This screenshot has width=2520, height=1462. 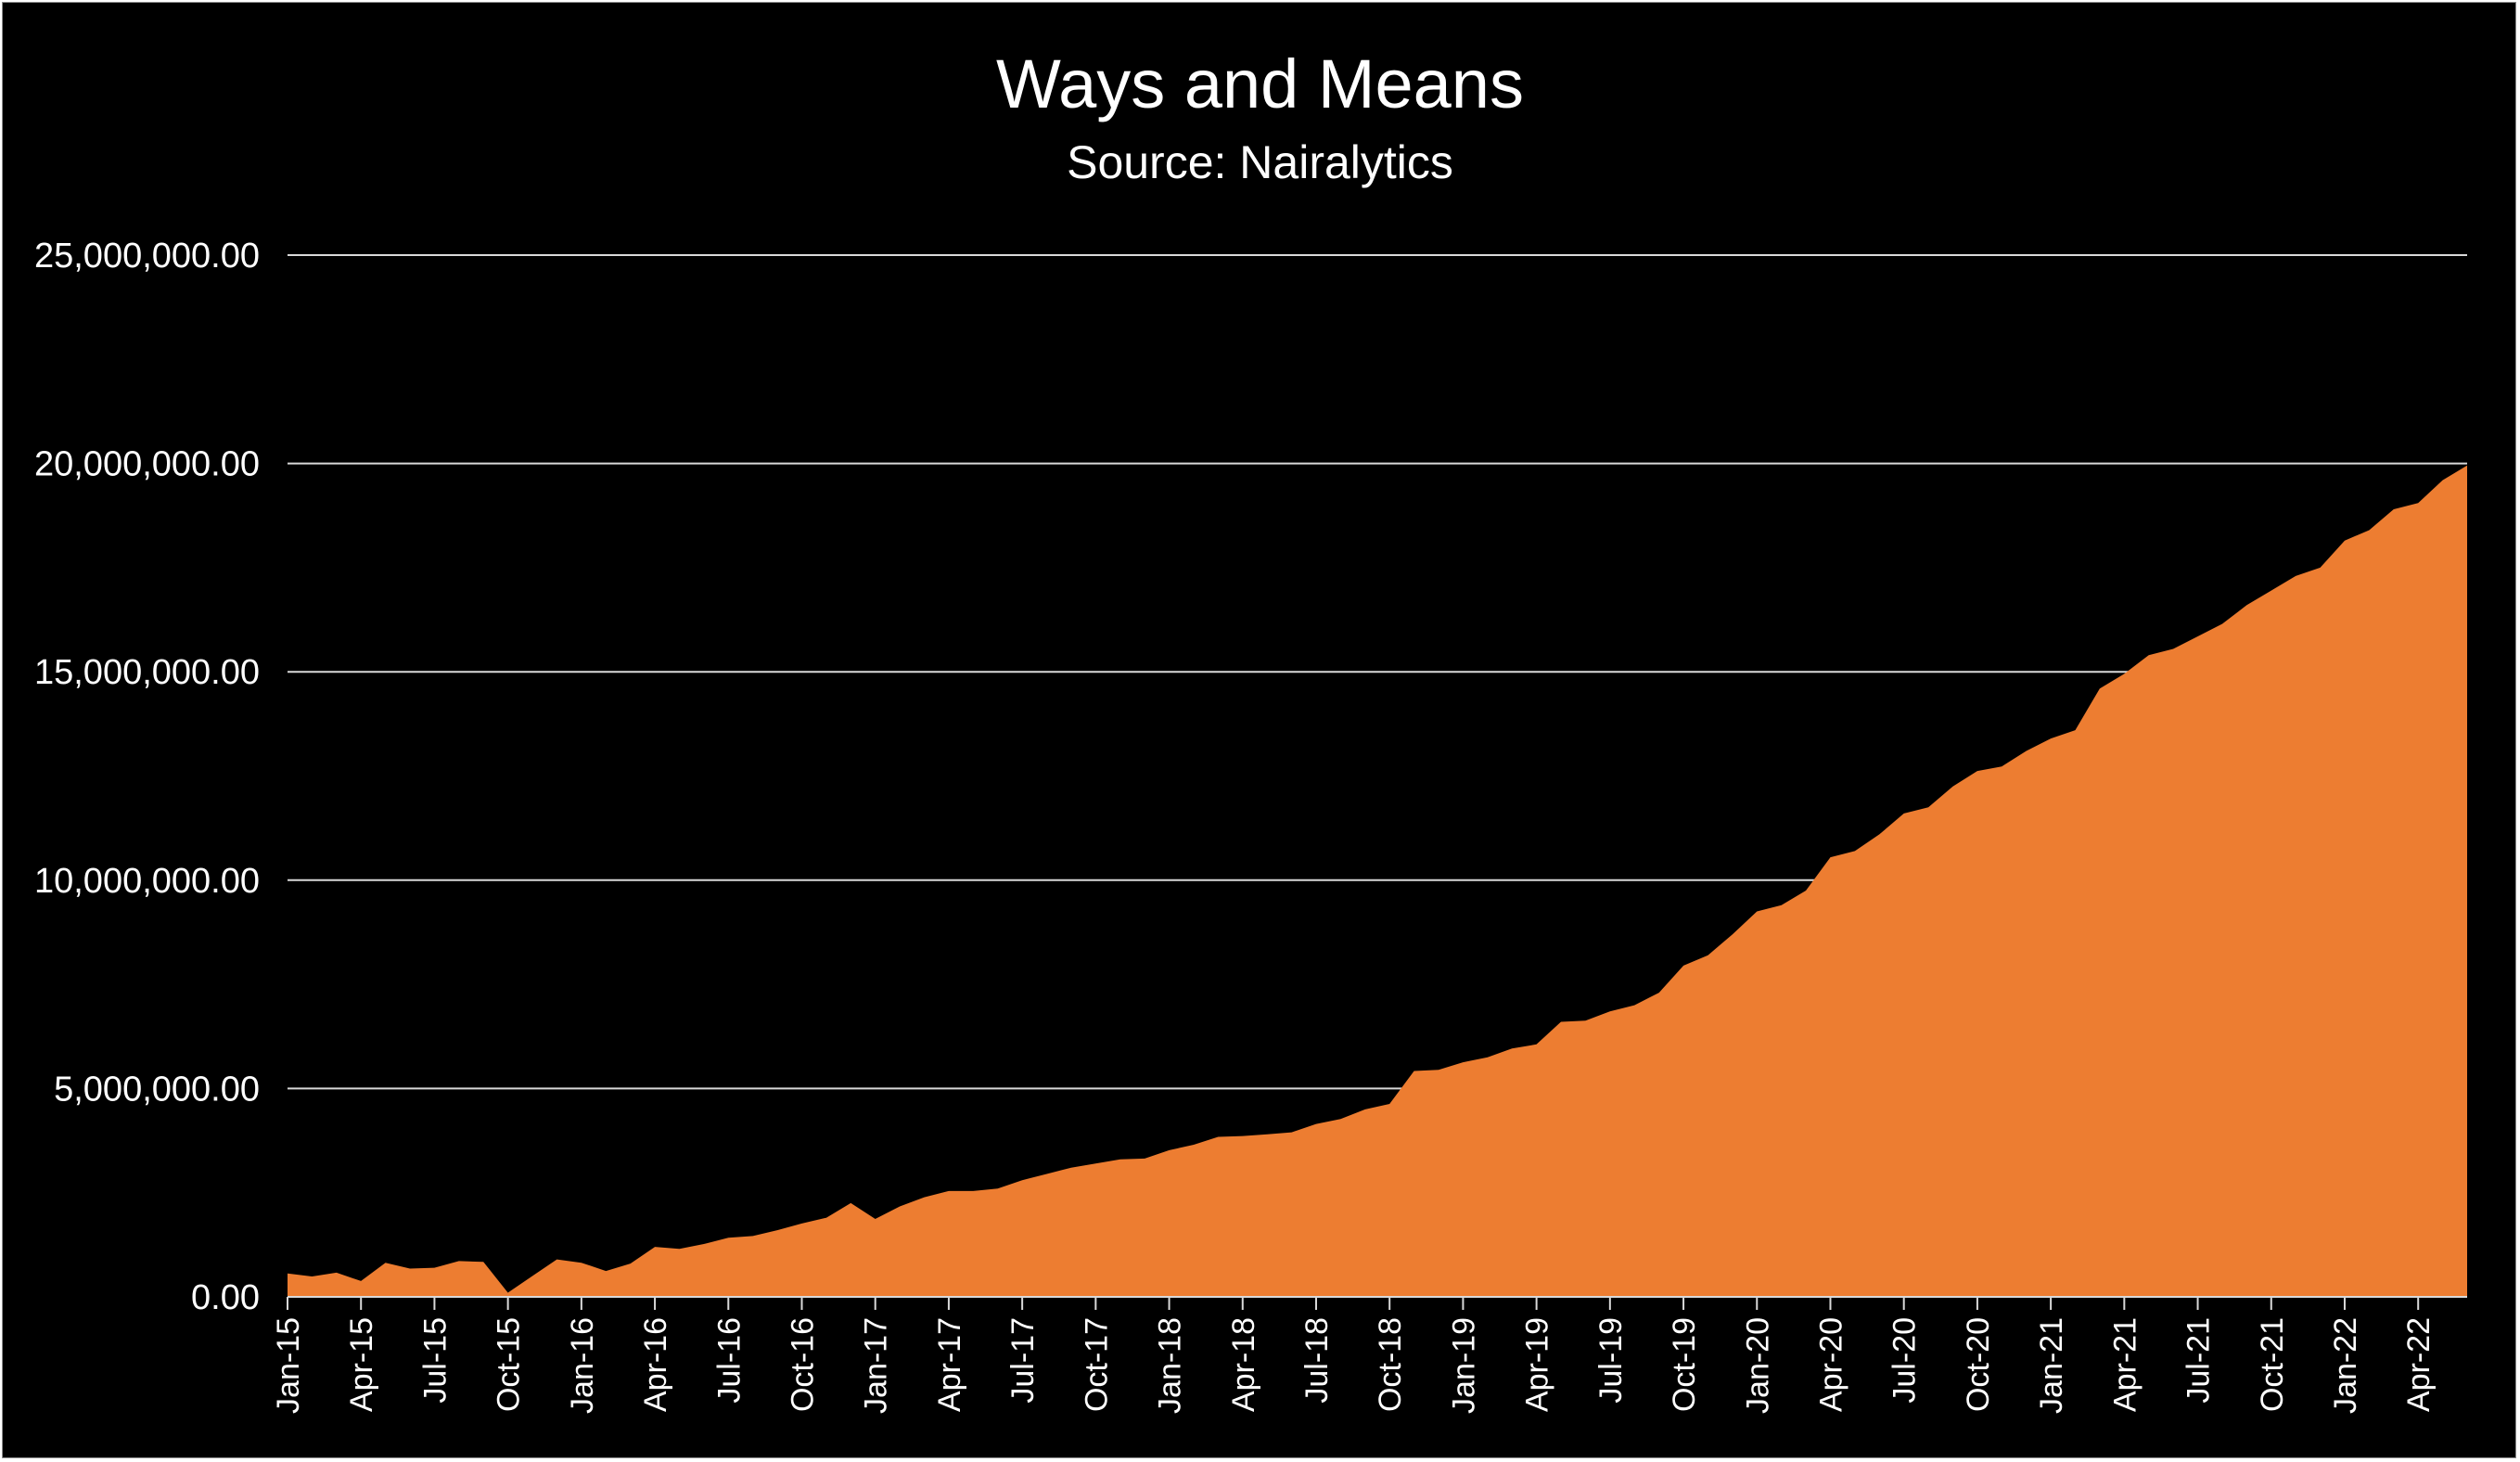 I want to click on x-tick-label: Oct-17, so click(x=1096, y=1364).